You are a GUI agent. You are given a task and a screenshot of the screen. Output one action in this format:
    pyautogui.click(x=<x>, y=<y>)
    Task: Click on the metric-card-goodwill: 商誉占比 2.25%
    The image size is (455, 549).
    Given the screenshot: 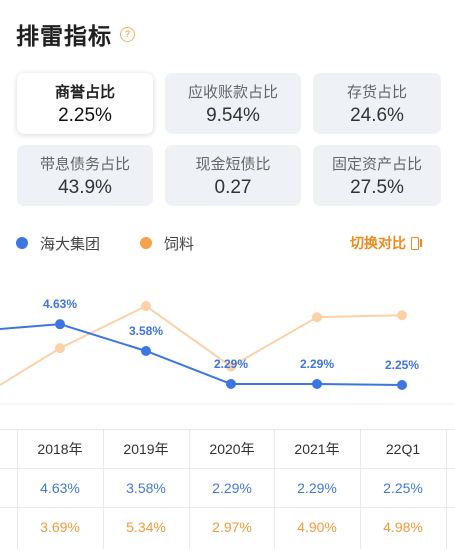 What is the action you would take?
    pyautogui.click(x=85, y=103)
    